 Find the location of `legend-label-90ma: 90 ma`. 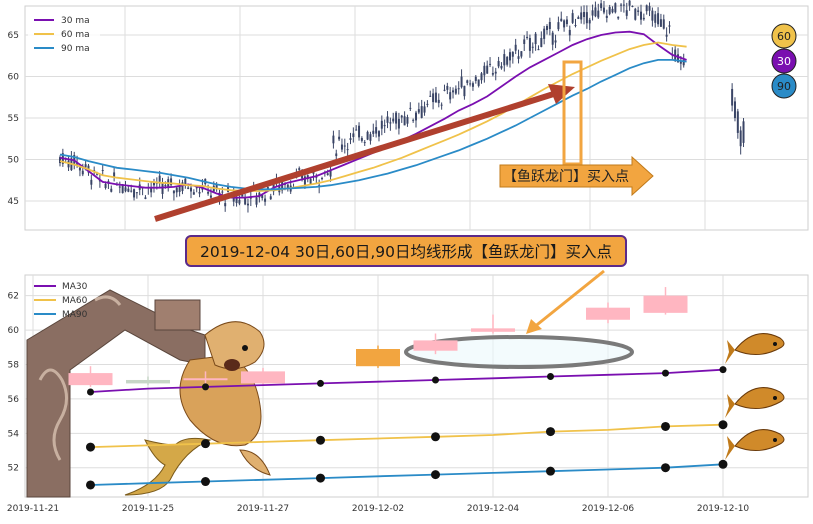

legend-label-90ma: 90 ma is located at coordinates (75, 49).